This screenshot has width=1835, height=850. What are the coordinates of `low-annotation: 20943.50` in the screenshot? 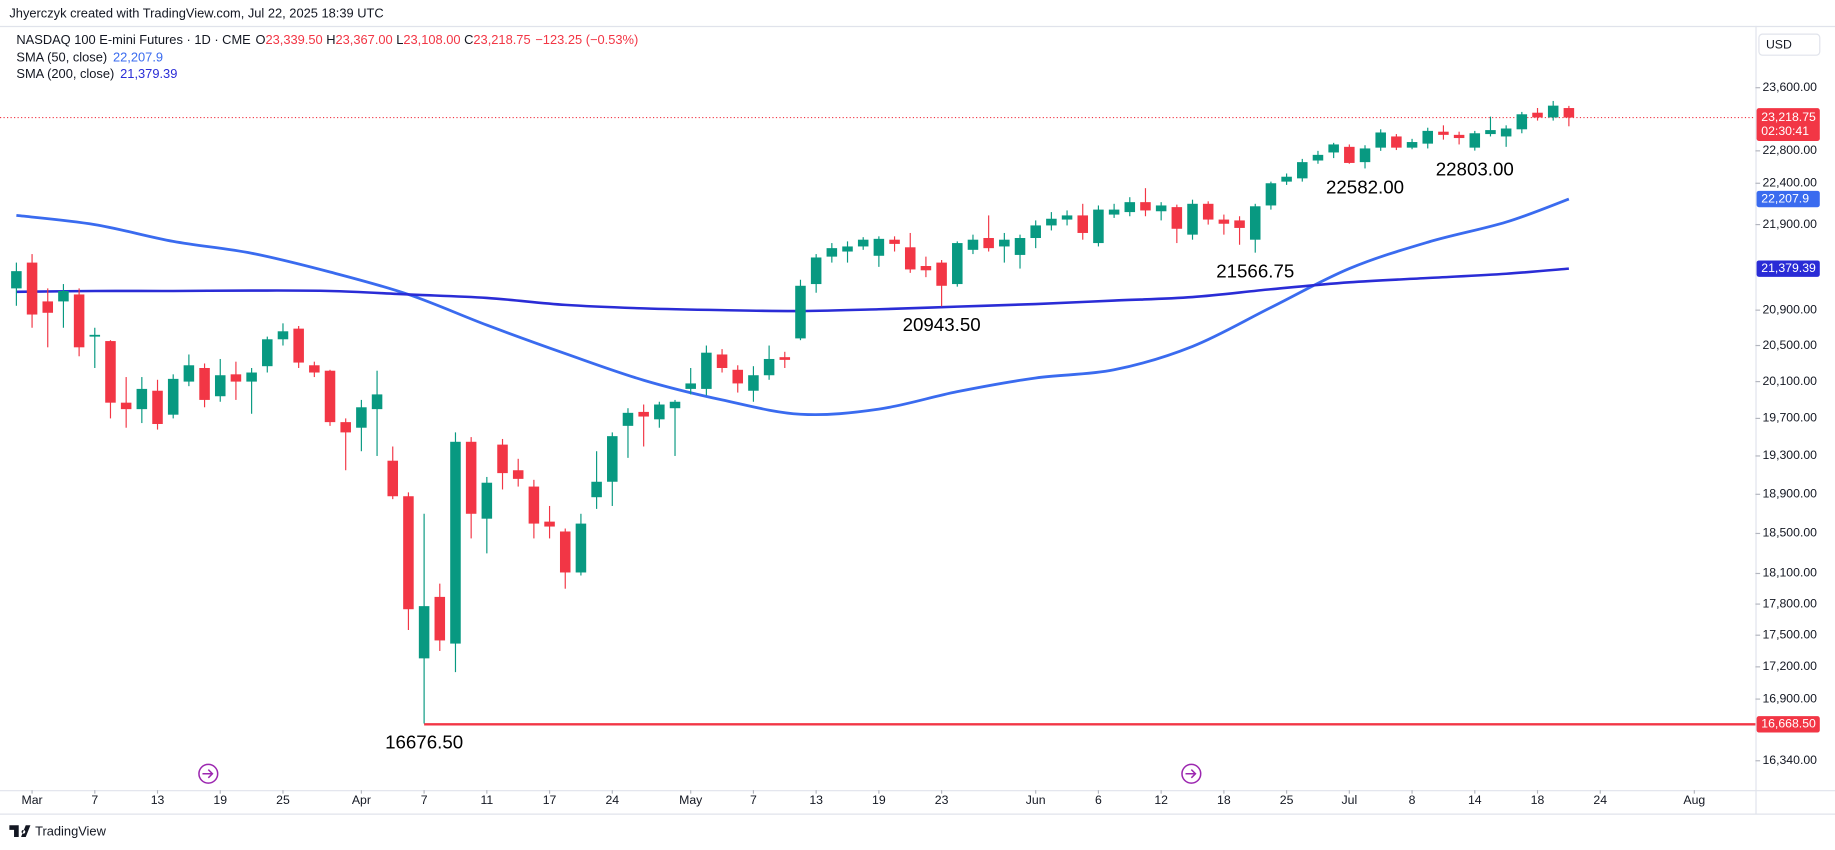 It's located at (942, 324).